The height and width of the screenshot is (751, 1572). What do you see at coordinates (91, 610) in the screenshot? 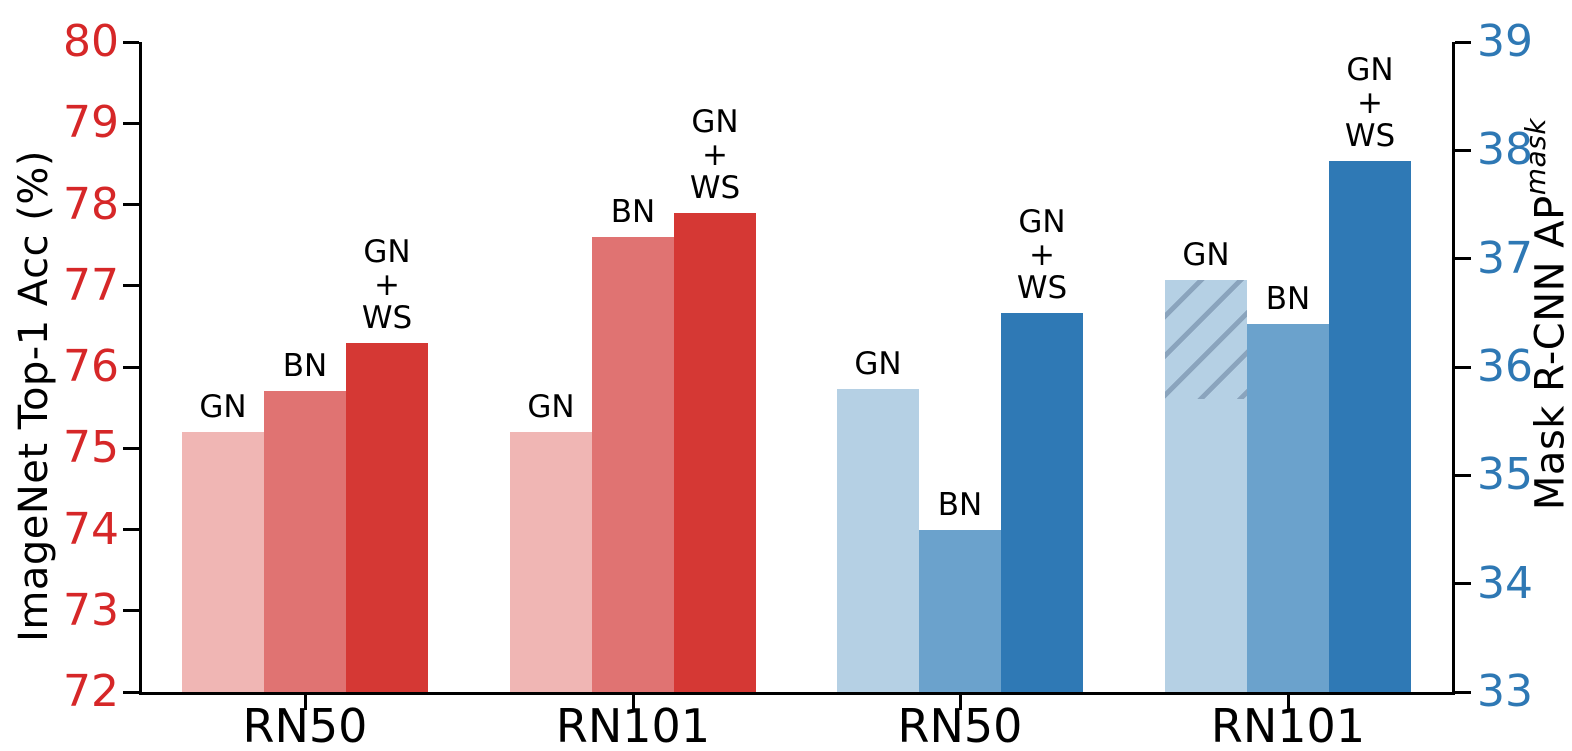
I see `left-axis-tick-label: 73` at bounding box center [91, 610].